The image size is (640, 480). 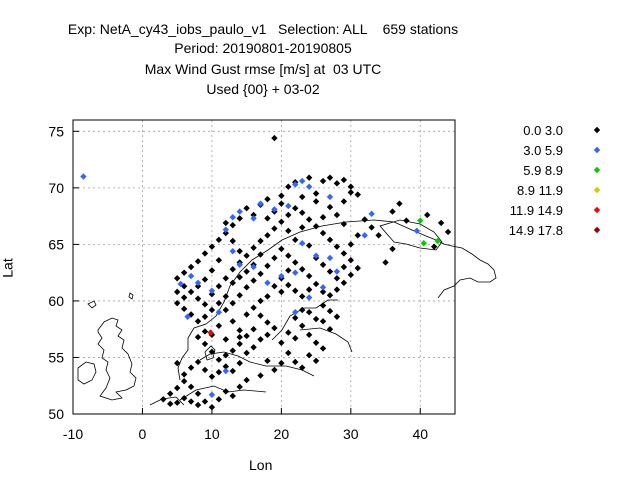 I want to click on y-tick-label: 70, so click(x=56, y=188).